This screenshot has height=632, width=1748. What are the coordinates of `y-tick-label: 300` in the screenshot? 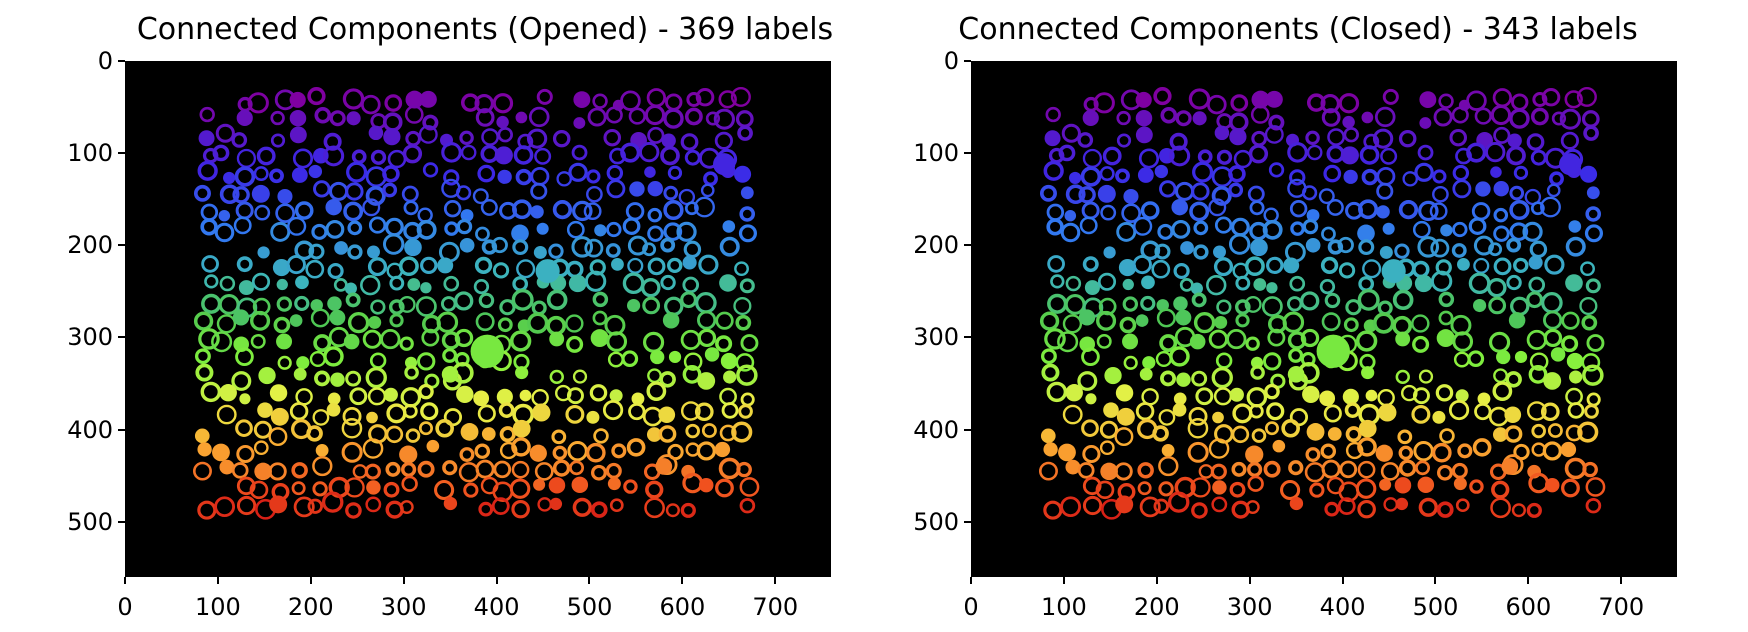 It's located at (936, 337).